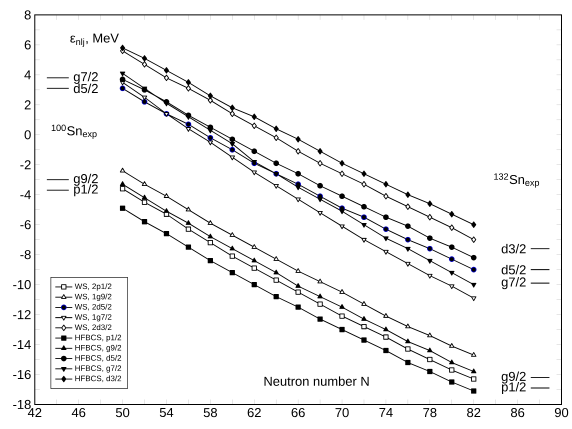  Describe the element at coordinates (123, 412) in the screenshot. I see `x-tick-label: 50` at that location.